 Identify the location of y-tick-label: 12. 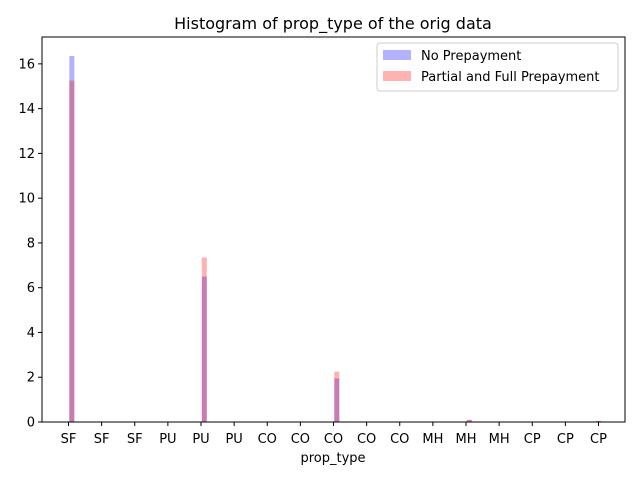
(26, 154).